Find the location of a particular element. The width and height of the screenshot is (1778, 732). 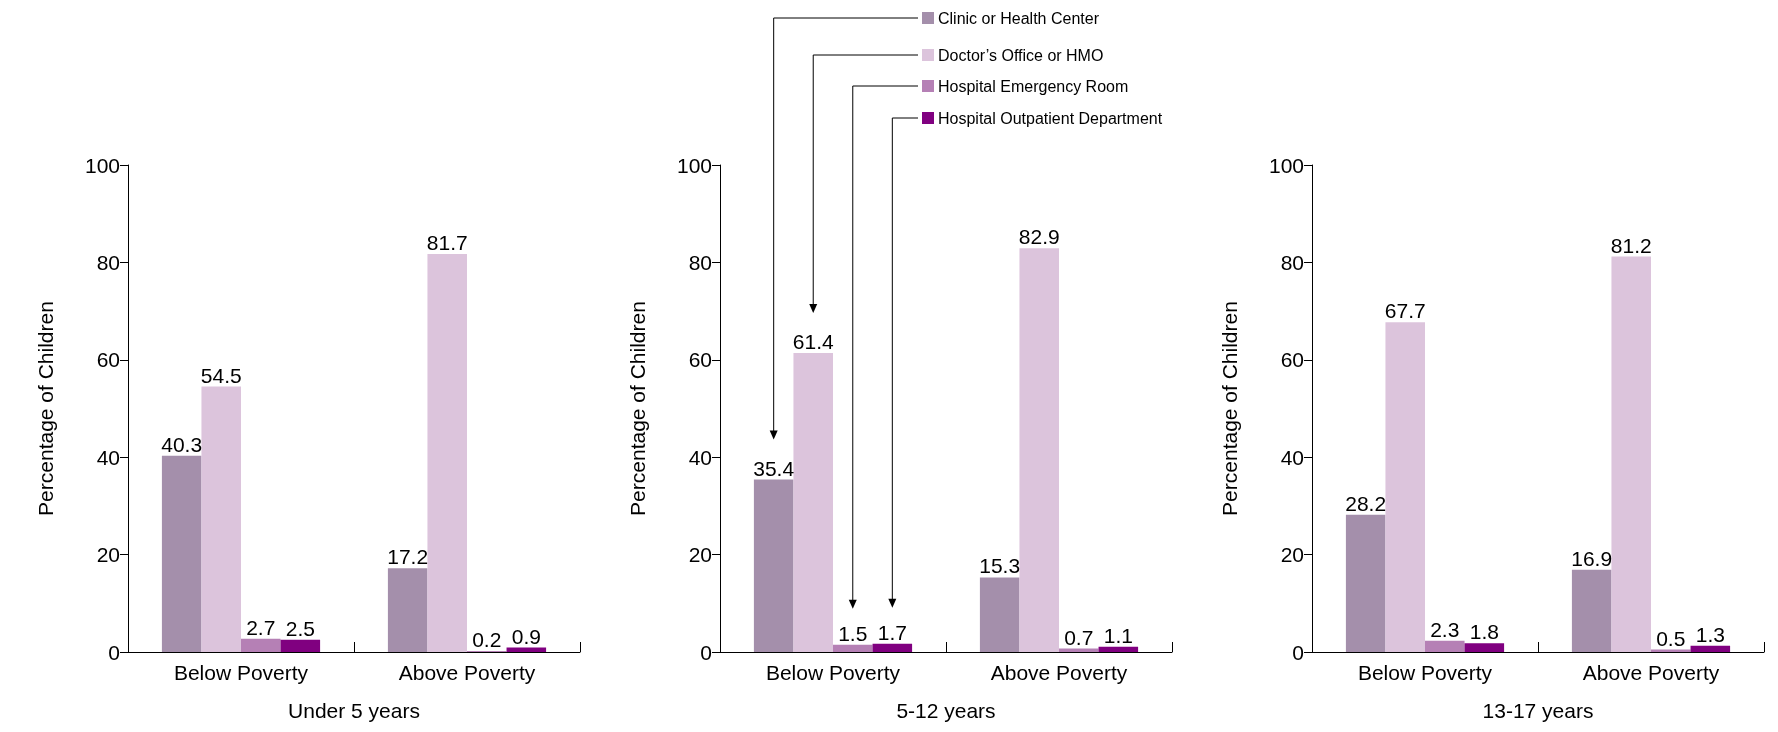

data-label: 1.7 is located at coordinates (892, 632).